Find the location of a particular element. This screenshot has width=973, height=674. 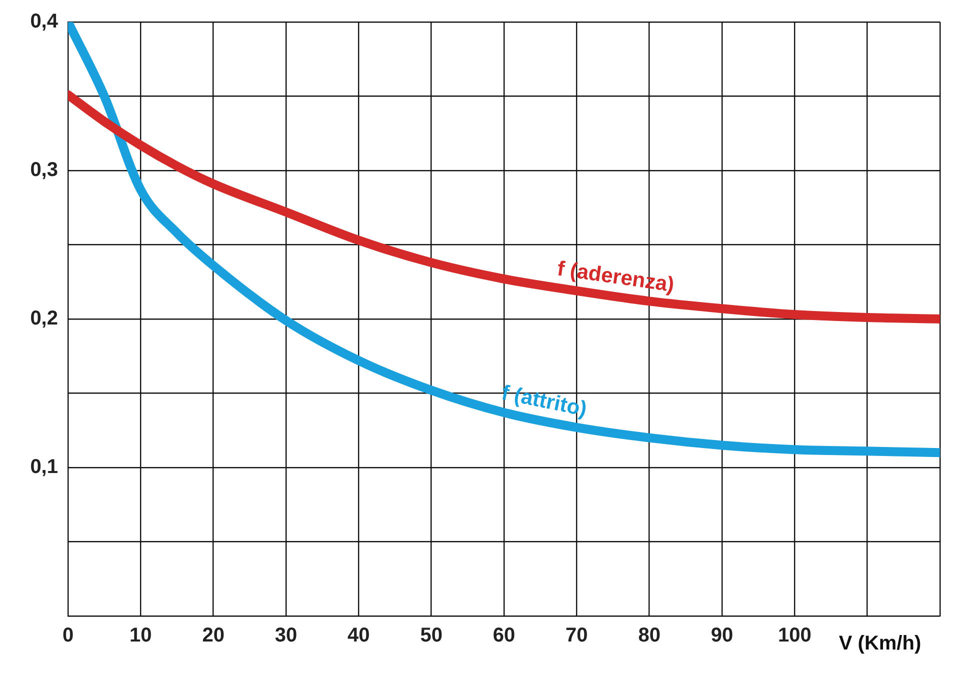

x-tick-label: 90 is located at coordinates (722, 635).